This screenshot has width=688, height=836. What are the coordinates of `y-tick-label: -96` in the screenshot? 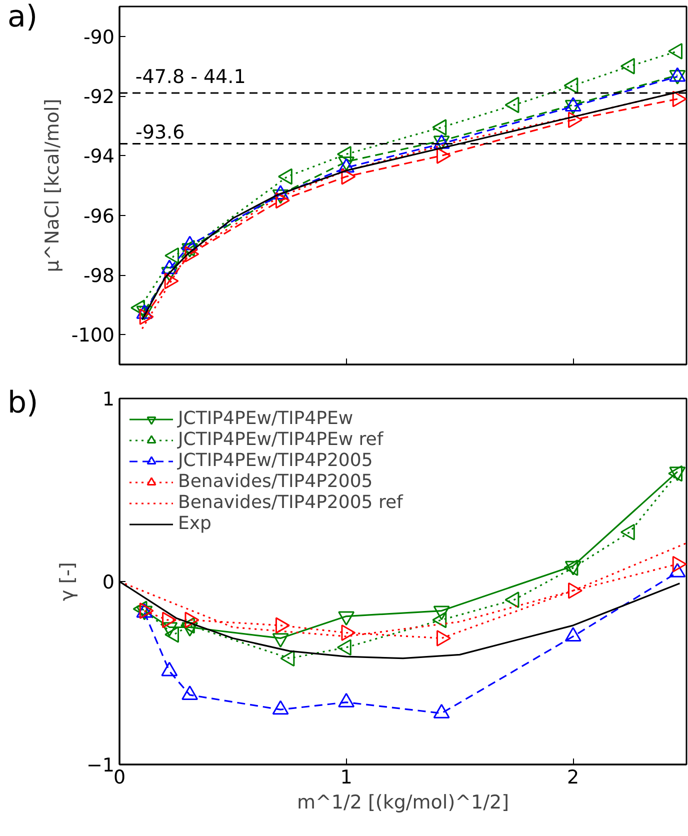 It's located at (99, 216).